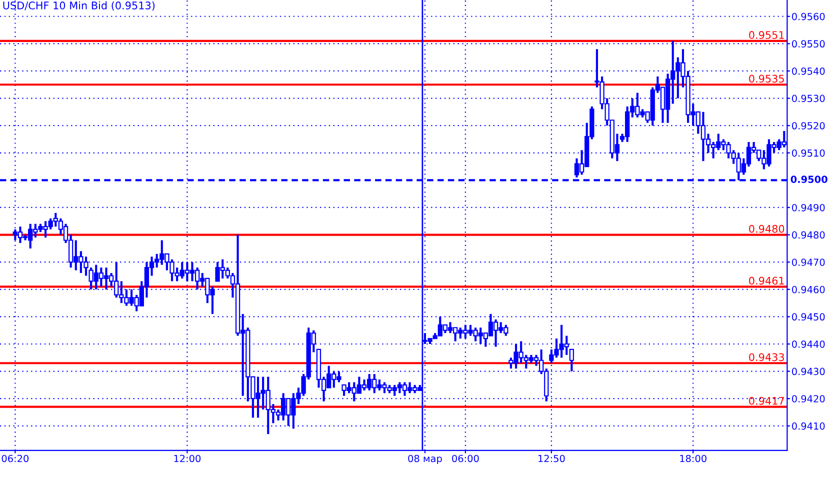  Describe the element at coordinates (693, 458) in the screenshot. I see `x-tick-label: 18:00` at that location.